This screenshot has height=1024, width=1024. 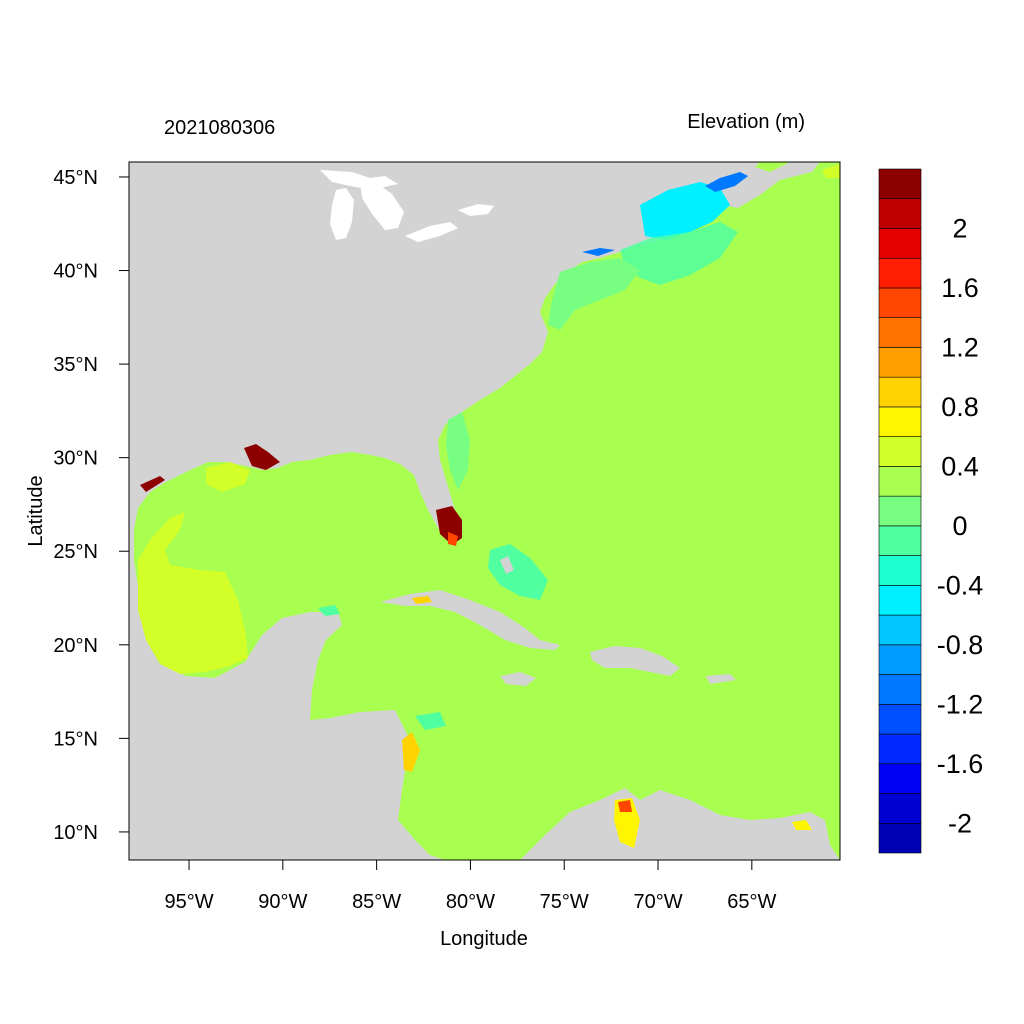 I want to click on puerto-rico-land, so click(x=721, y=679).